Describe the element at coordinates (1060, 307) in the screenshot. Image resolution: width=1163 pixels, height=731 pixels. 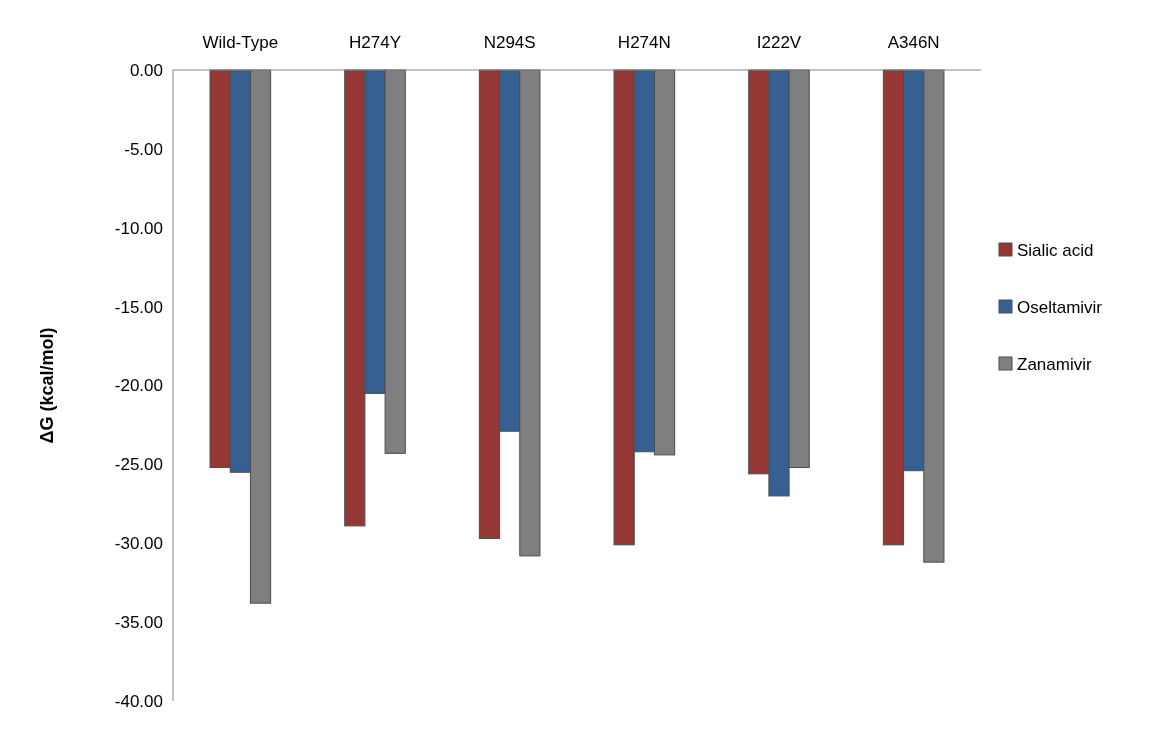
I see `legend-label: Oseltamivir` at that location.